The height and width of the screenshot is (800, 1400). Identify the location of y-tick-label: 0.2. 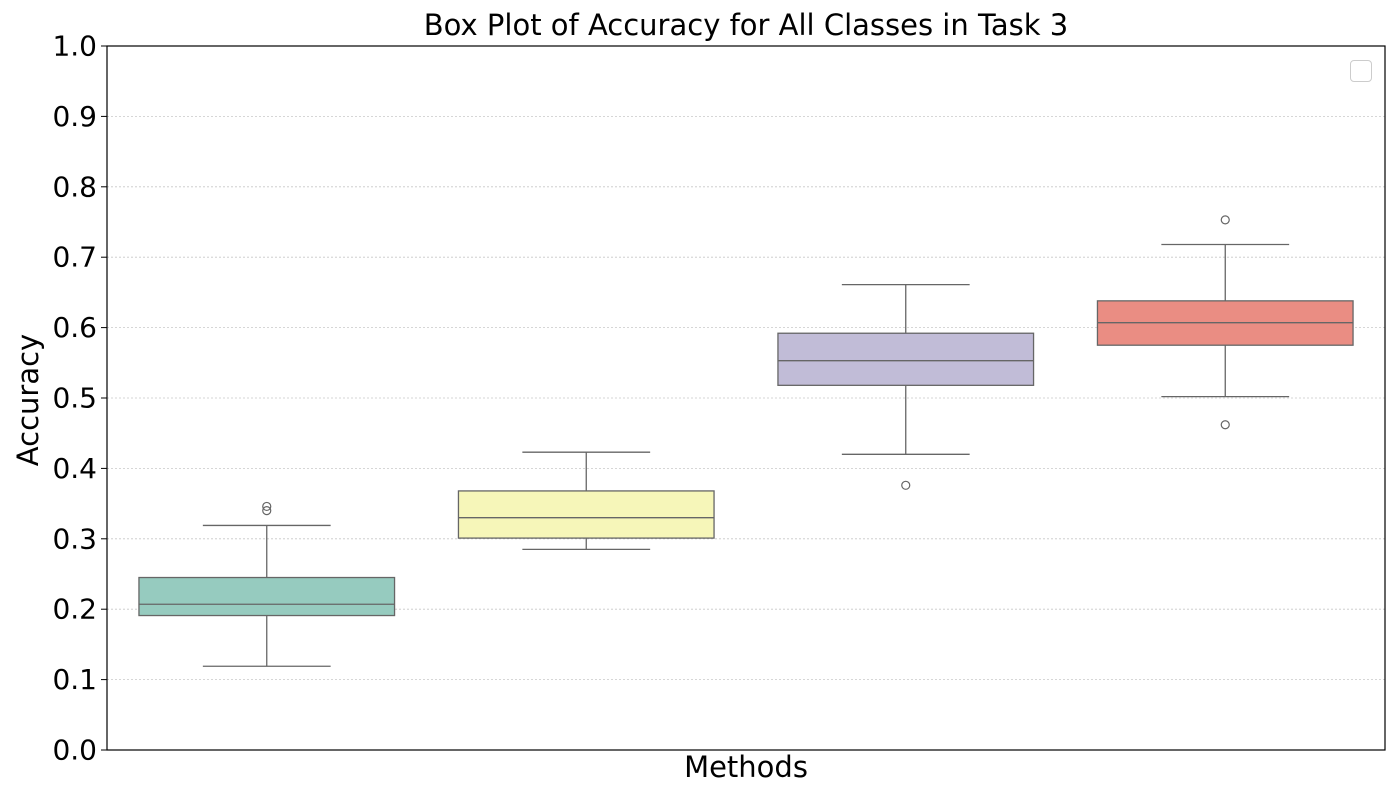
(74, 609).